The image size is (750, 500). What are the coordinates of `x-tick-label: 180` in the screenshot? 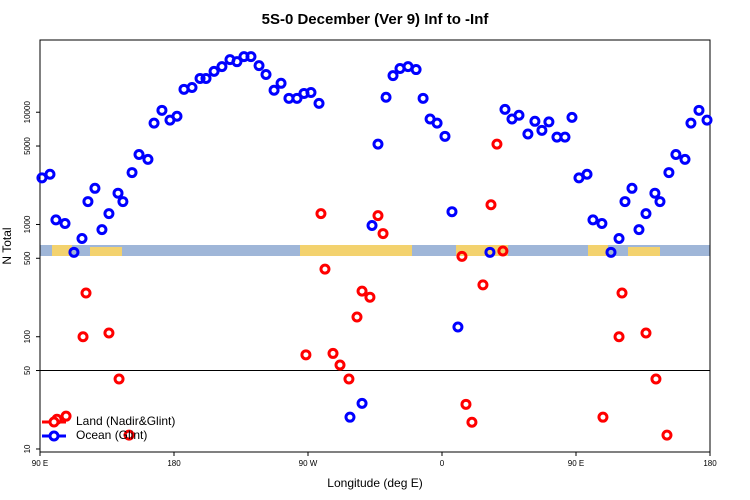 It's located at (174, 463).